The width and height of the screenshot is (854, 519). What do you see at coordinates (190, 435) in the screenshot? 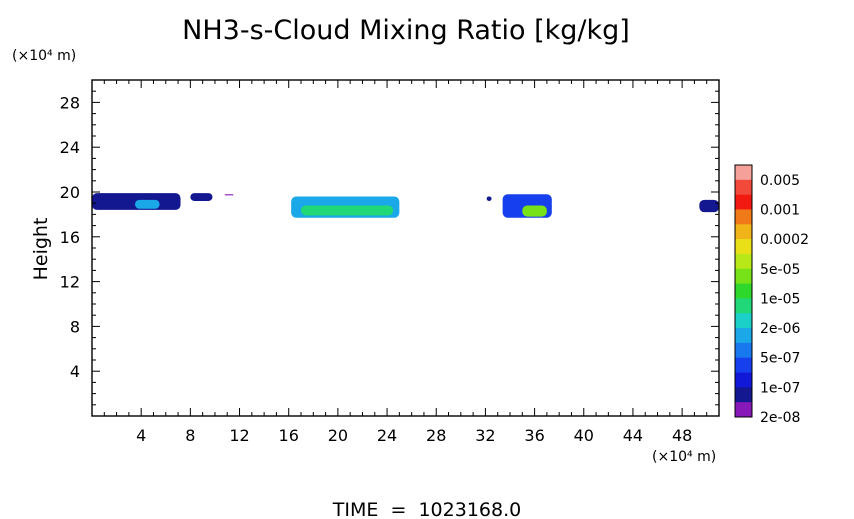
I see `x-tick-label: 8` at bounding box center [190, 435].